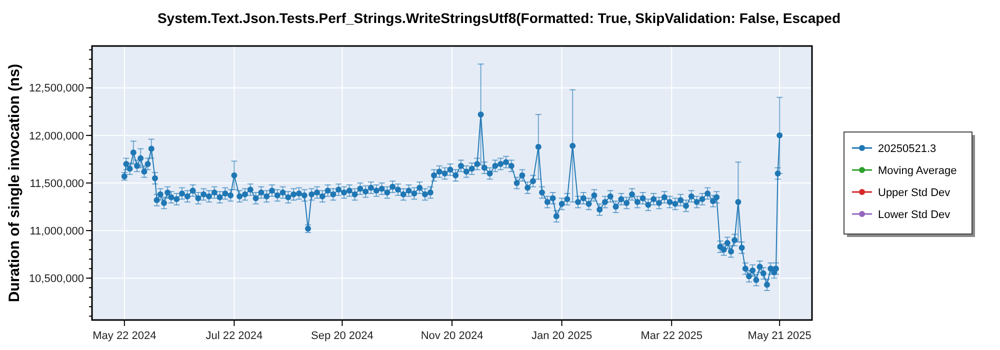  I want to click on chart-title: System.Text.Json.Tests.Perf_Strings.WriteStringsUtf8(Formatted: True, SkipValidation: False, Escaped, so click(499, 18).